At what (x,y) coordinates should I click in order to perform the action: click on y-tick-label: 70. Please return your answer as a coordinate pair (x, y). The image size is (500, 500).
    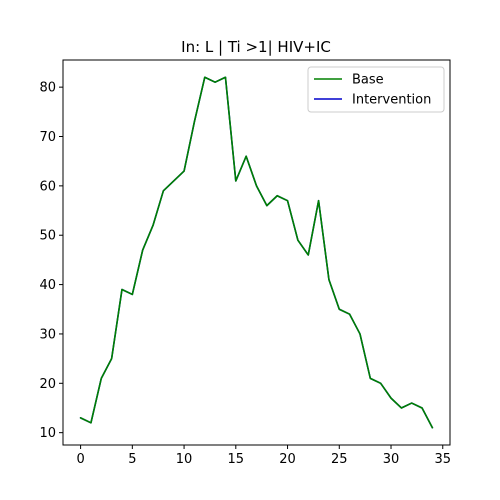
    Looking at the image, I should click on (47, 137).